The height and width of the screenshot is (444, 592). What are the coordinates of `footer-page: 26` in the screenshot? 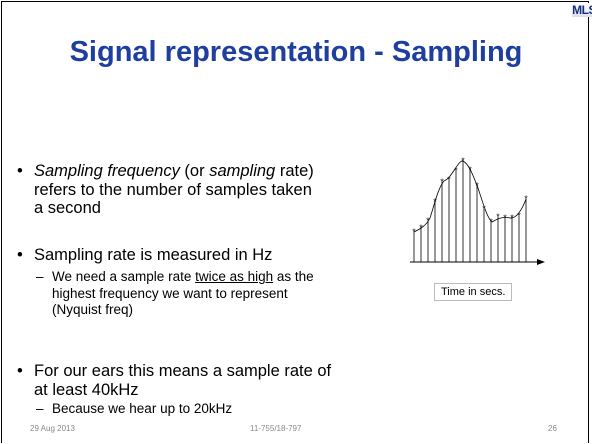 It's located at (552, 428).